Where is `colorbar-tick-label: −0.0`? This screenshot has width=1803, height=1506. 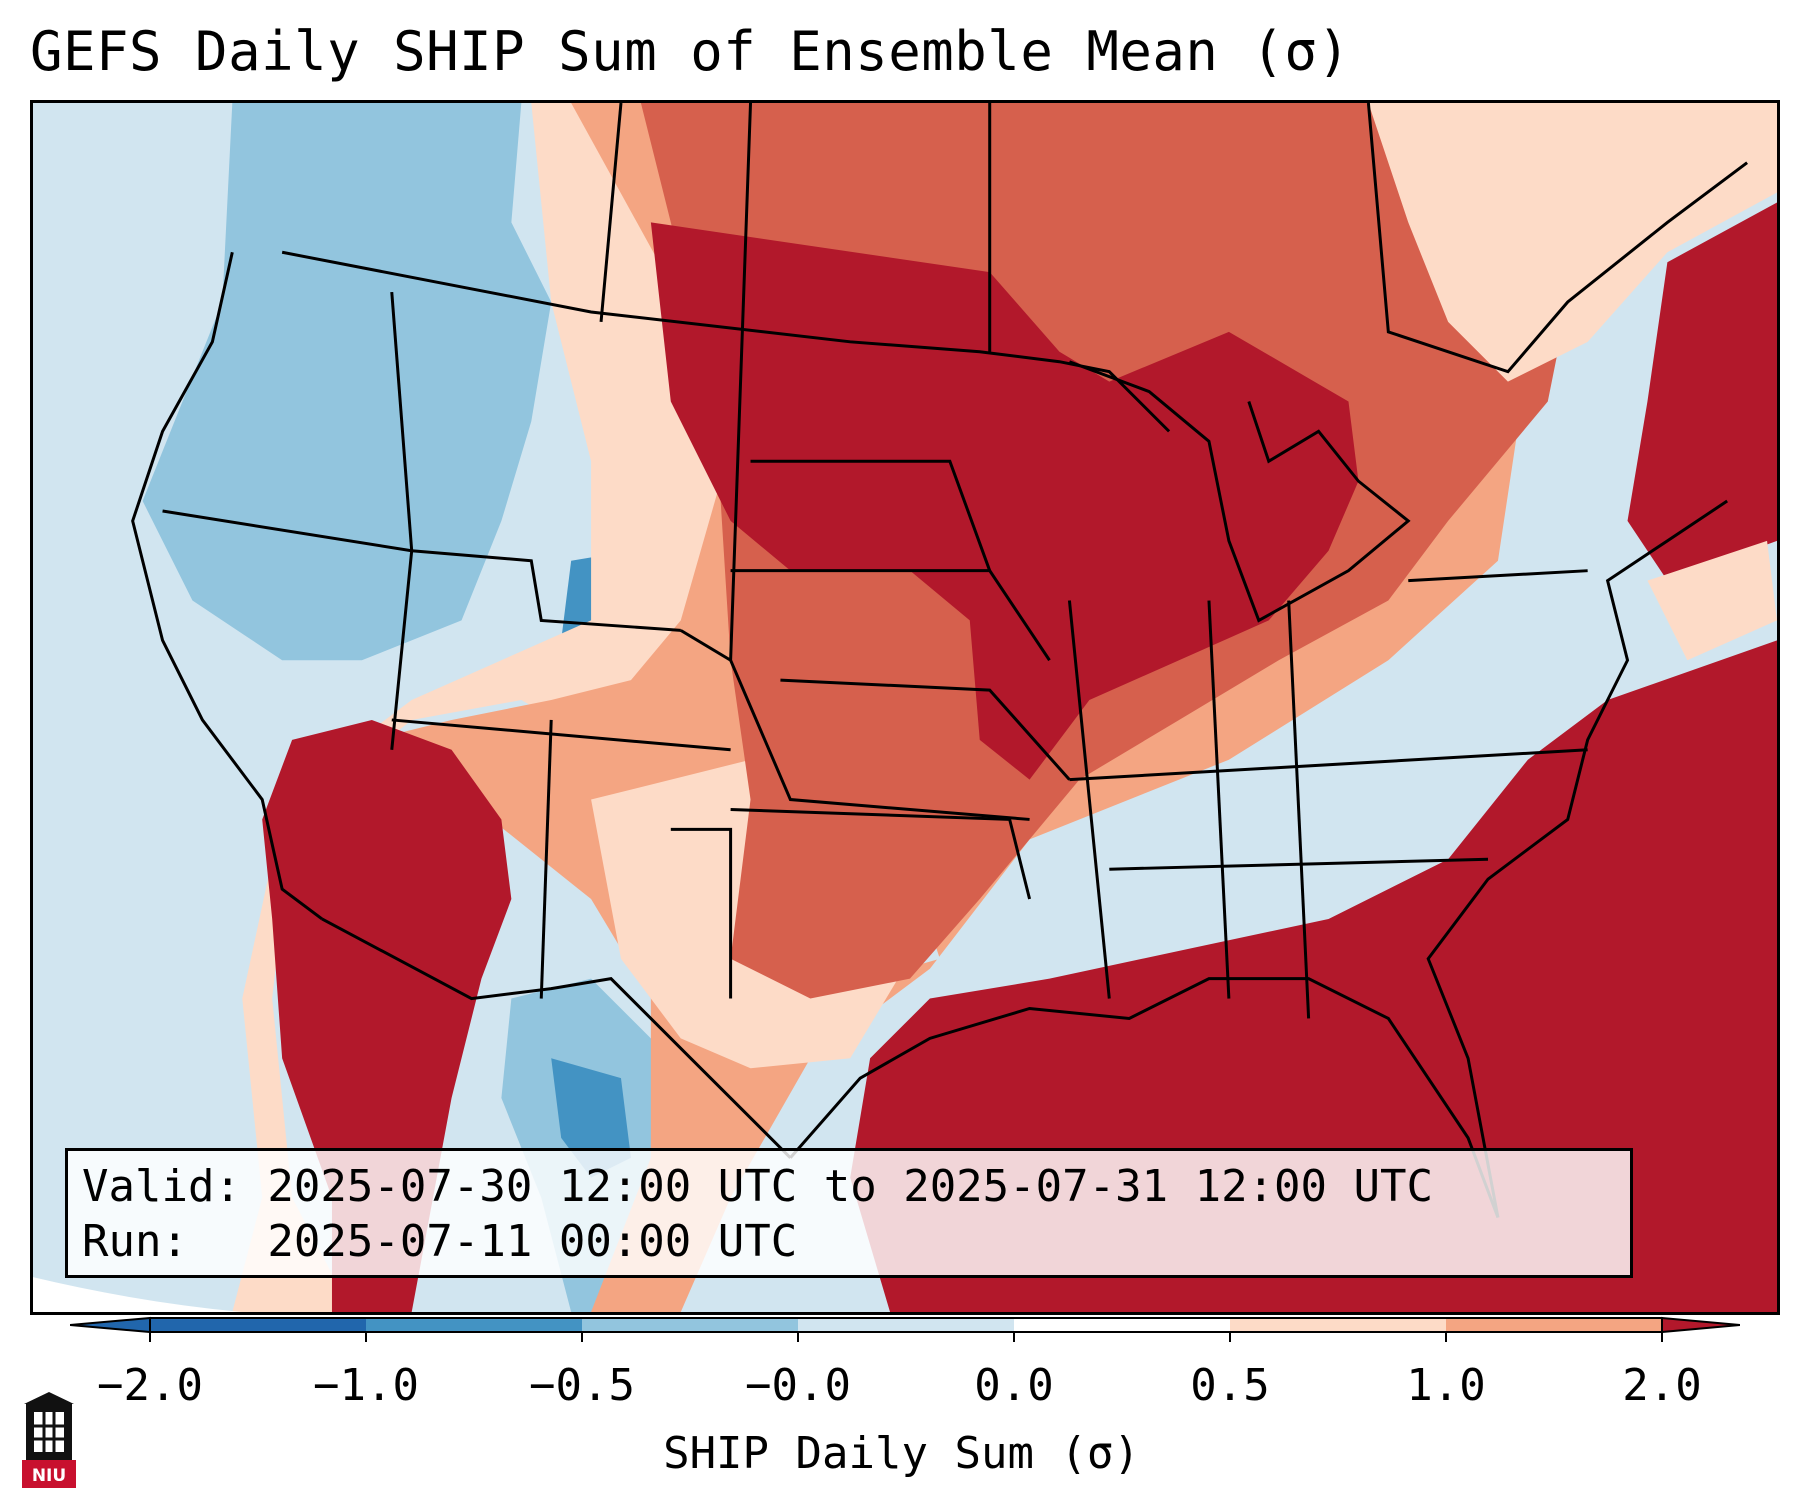
colorbar-tick-label: −0.0 is located at coordinates (798, 1385).